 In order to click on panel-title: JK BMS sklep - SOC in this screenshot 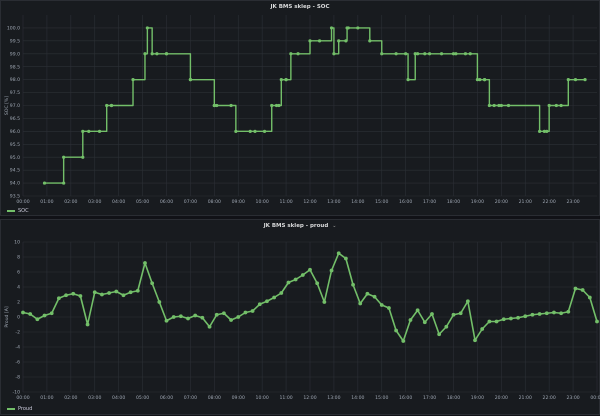, I will do `click(300, 7)`.